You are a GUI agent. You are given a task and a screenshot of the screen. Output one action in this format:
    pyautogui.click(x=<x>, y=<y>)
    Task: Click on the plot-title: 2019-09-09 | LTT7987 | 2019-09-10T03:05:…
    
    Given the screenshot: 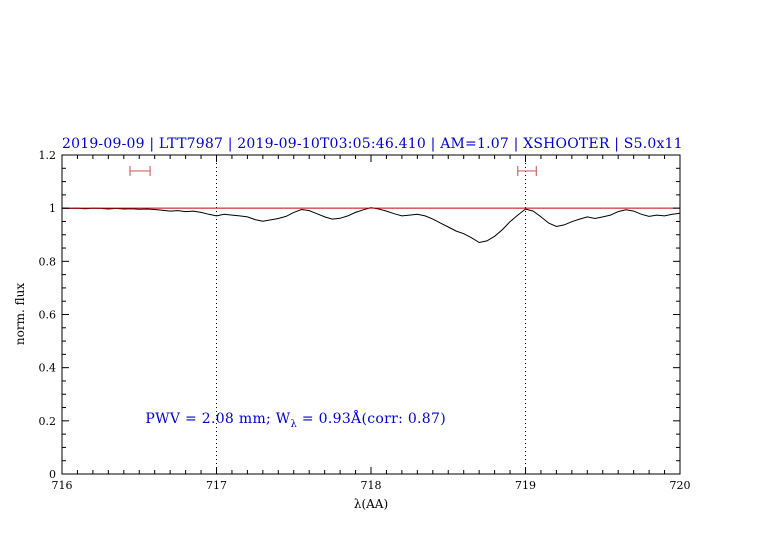 What is the action you would take?
    pyautogui.click(x=372, y=144)
    